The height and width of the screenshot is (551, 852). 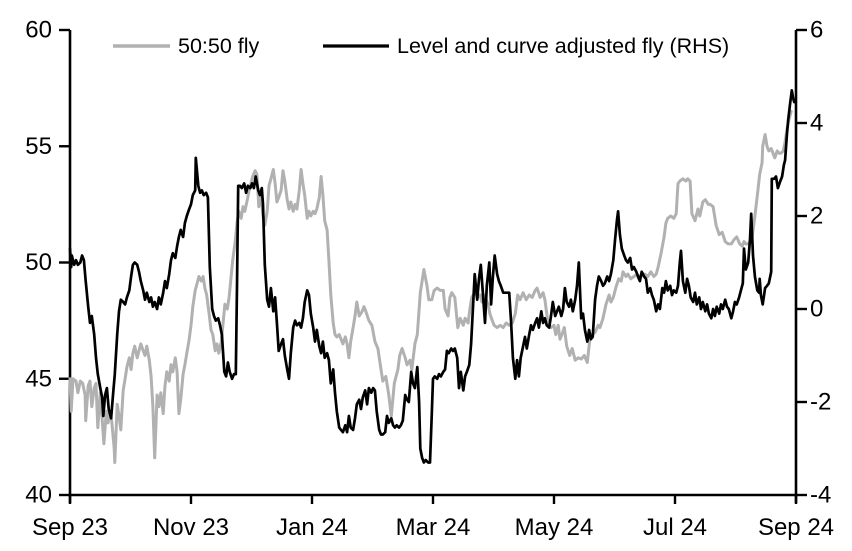 I want to click on x-axis-label: Jul 24, so click(x=675, y=527).